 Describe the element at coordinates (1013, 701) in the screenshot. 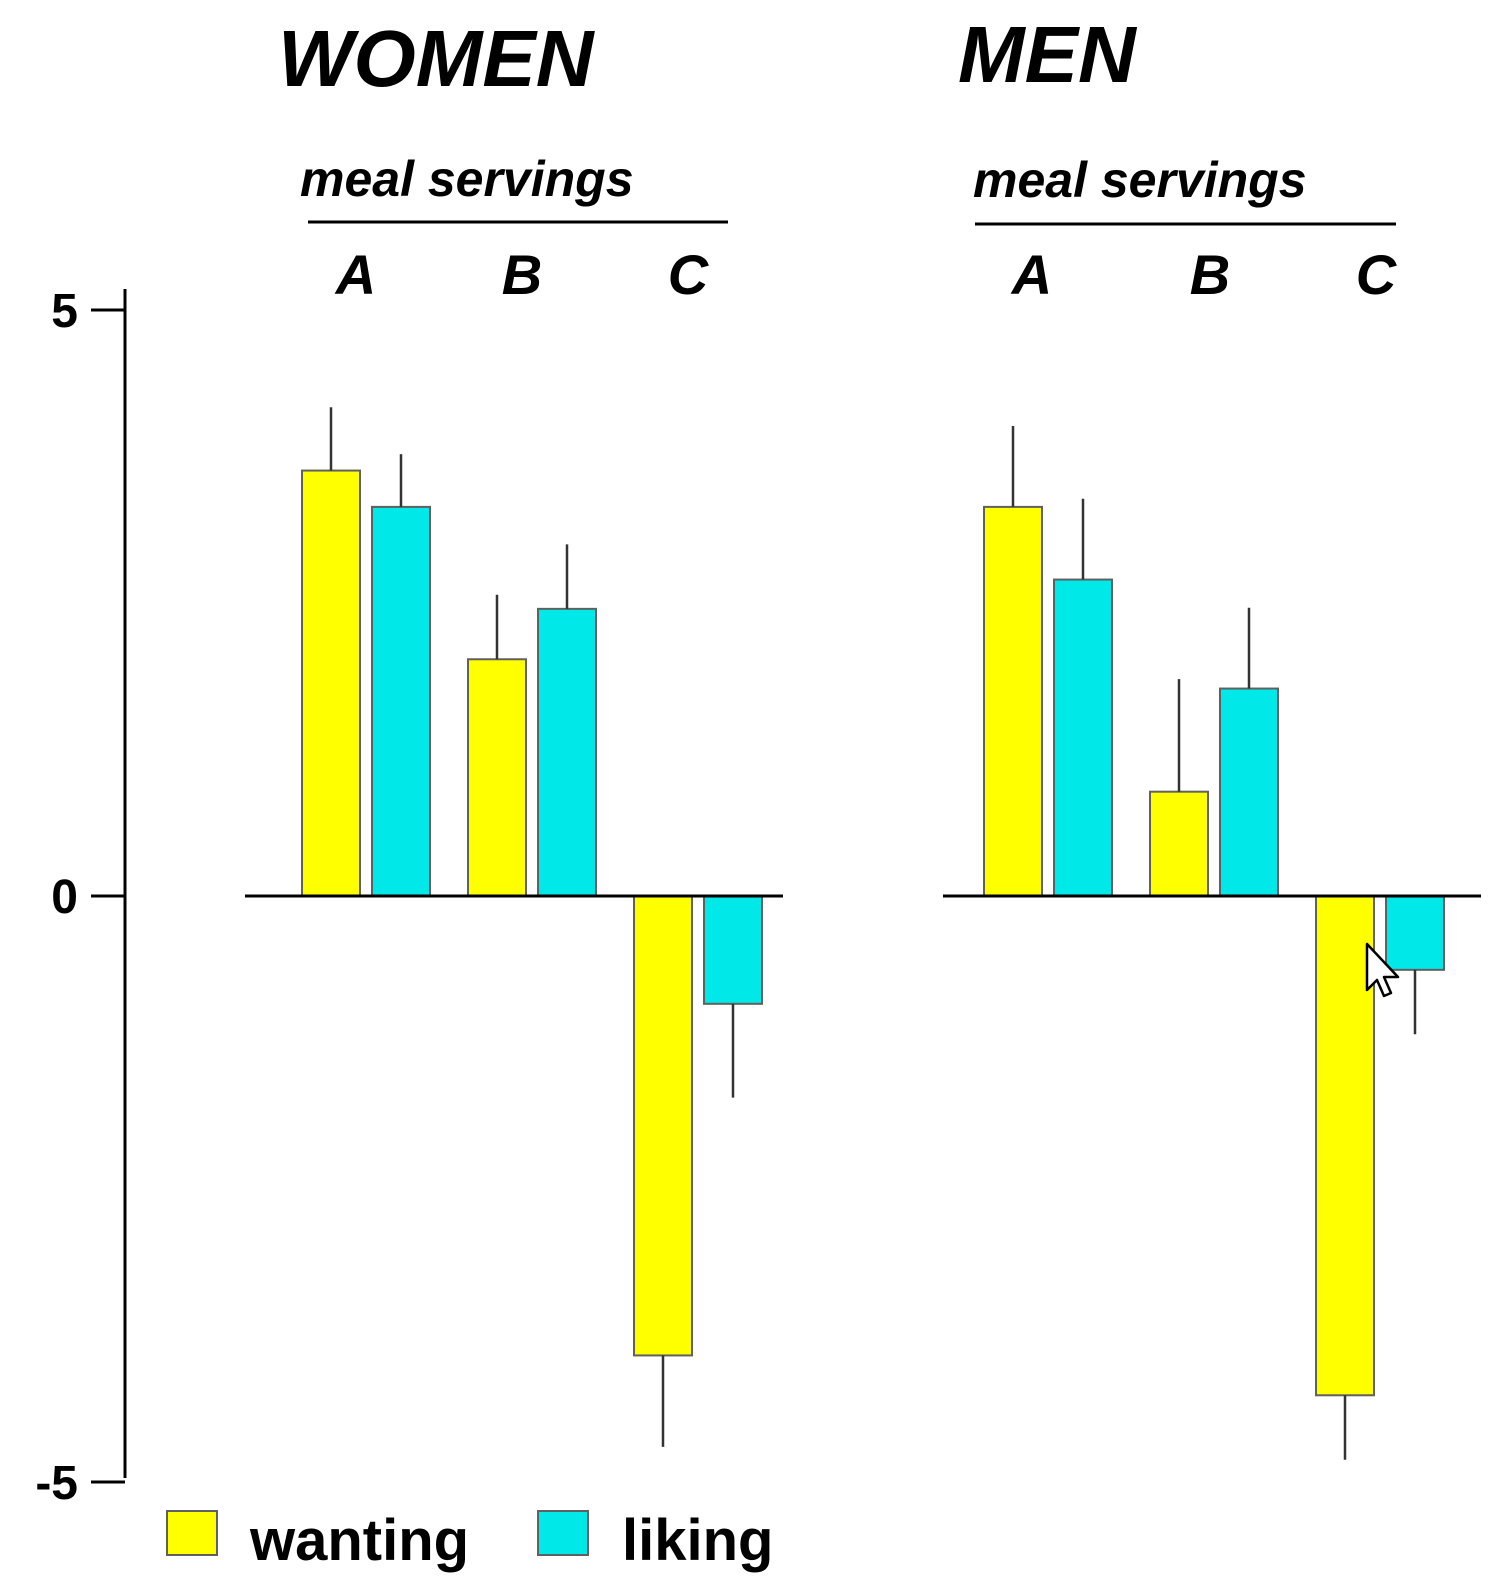

I see `bar-men-a-wanting` at that location.